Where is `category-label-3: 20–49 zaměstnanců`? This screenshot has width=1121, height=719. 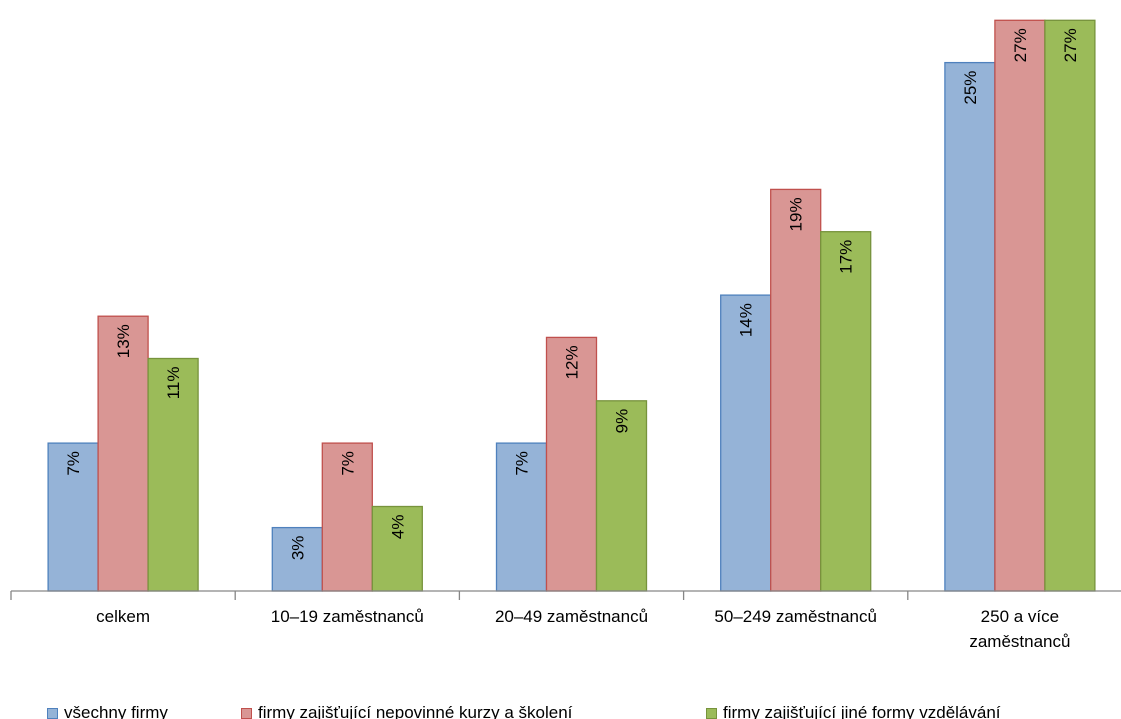
category-label-3: 20–49 zaměstnanců is located at coordinates (571, 616).